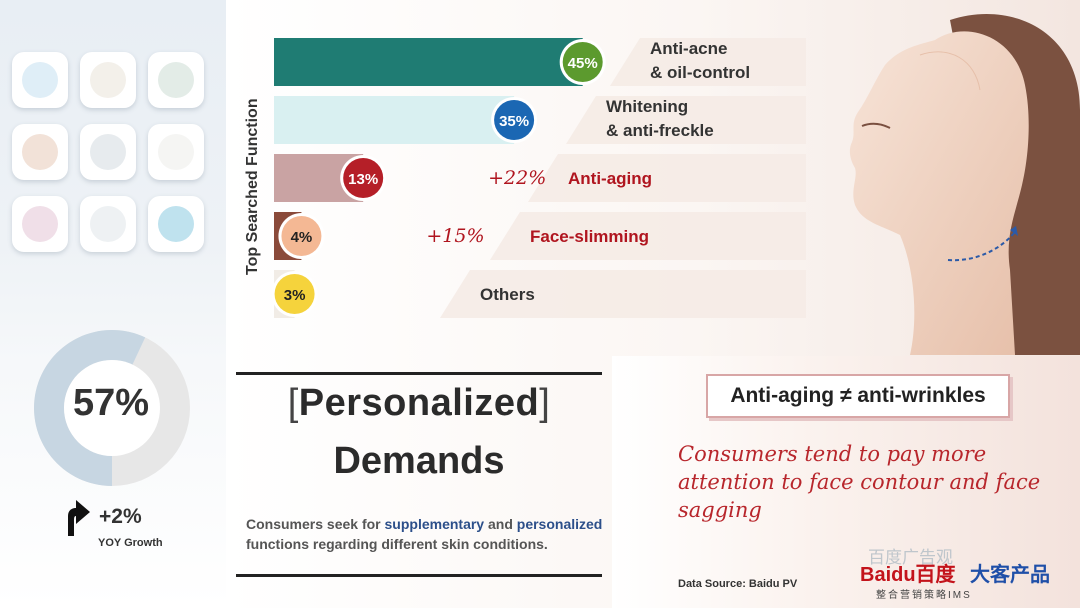 The image size is (1080, 608). I want to click on value-label: 35%, so click(514, 121).